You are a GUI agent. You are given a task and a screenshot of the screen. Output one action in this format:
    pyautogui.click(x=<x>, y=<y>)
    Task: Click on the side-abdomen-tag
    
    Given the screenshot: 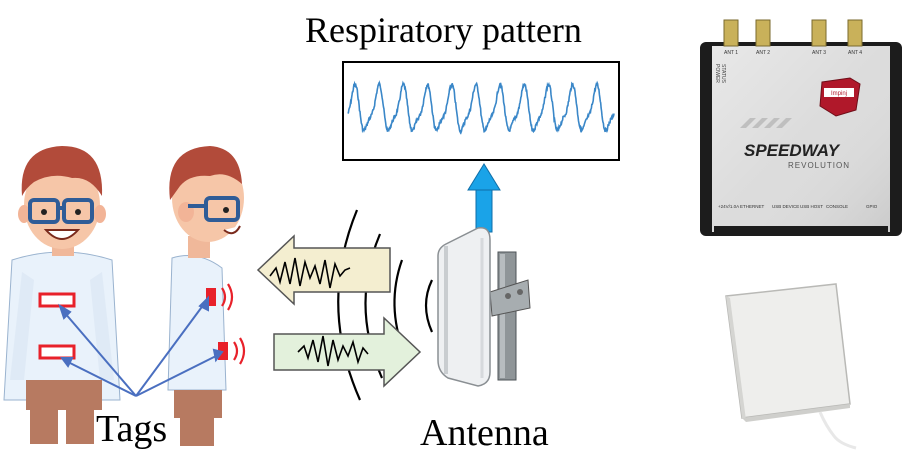 What is the action you would take?
    pyautogui.click(x=232, y=351)
    